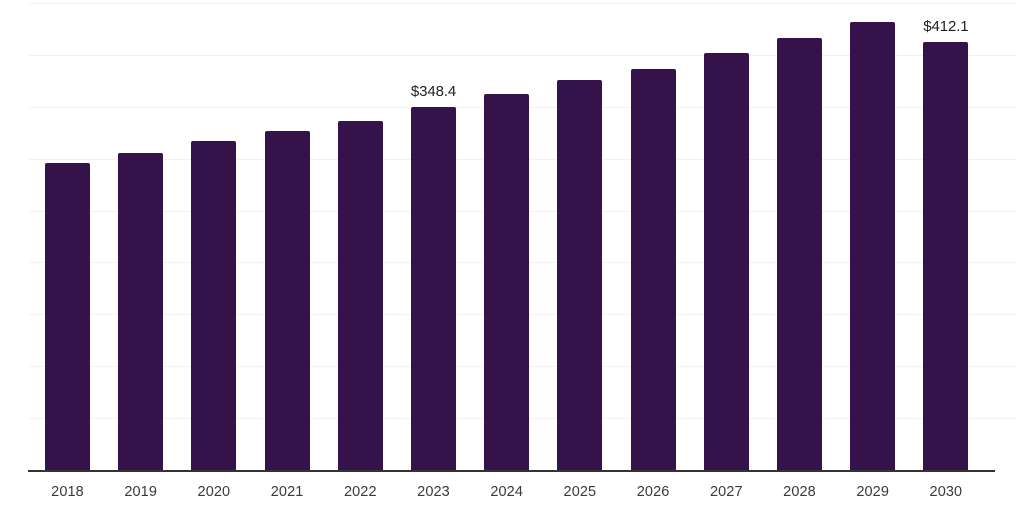 This screenshot has width=1024, height=512. What do you see at coordinates (511, 471) in the screenshot?
I see `x-axis-line` at bounding box center [511, 471].